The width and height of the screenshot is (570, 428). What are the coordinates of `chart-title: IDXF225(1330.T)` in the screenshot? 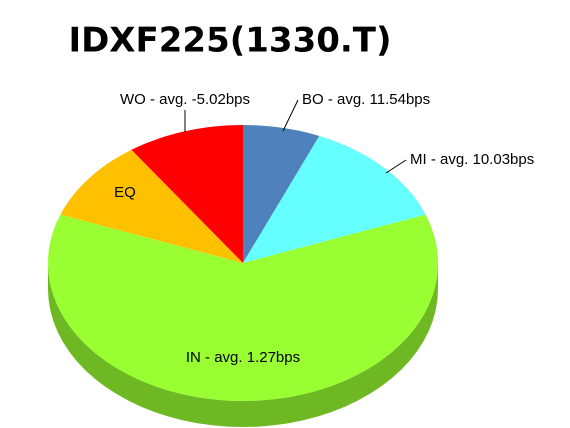 It's located at (229, 41).